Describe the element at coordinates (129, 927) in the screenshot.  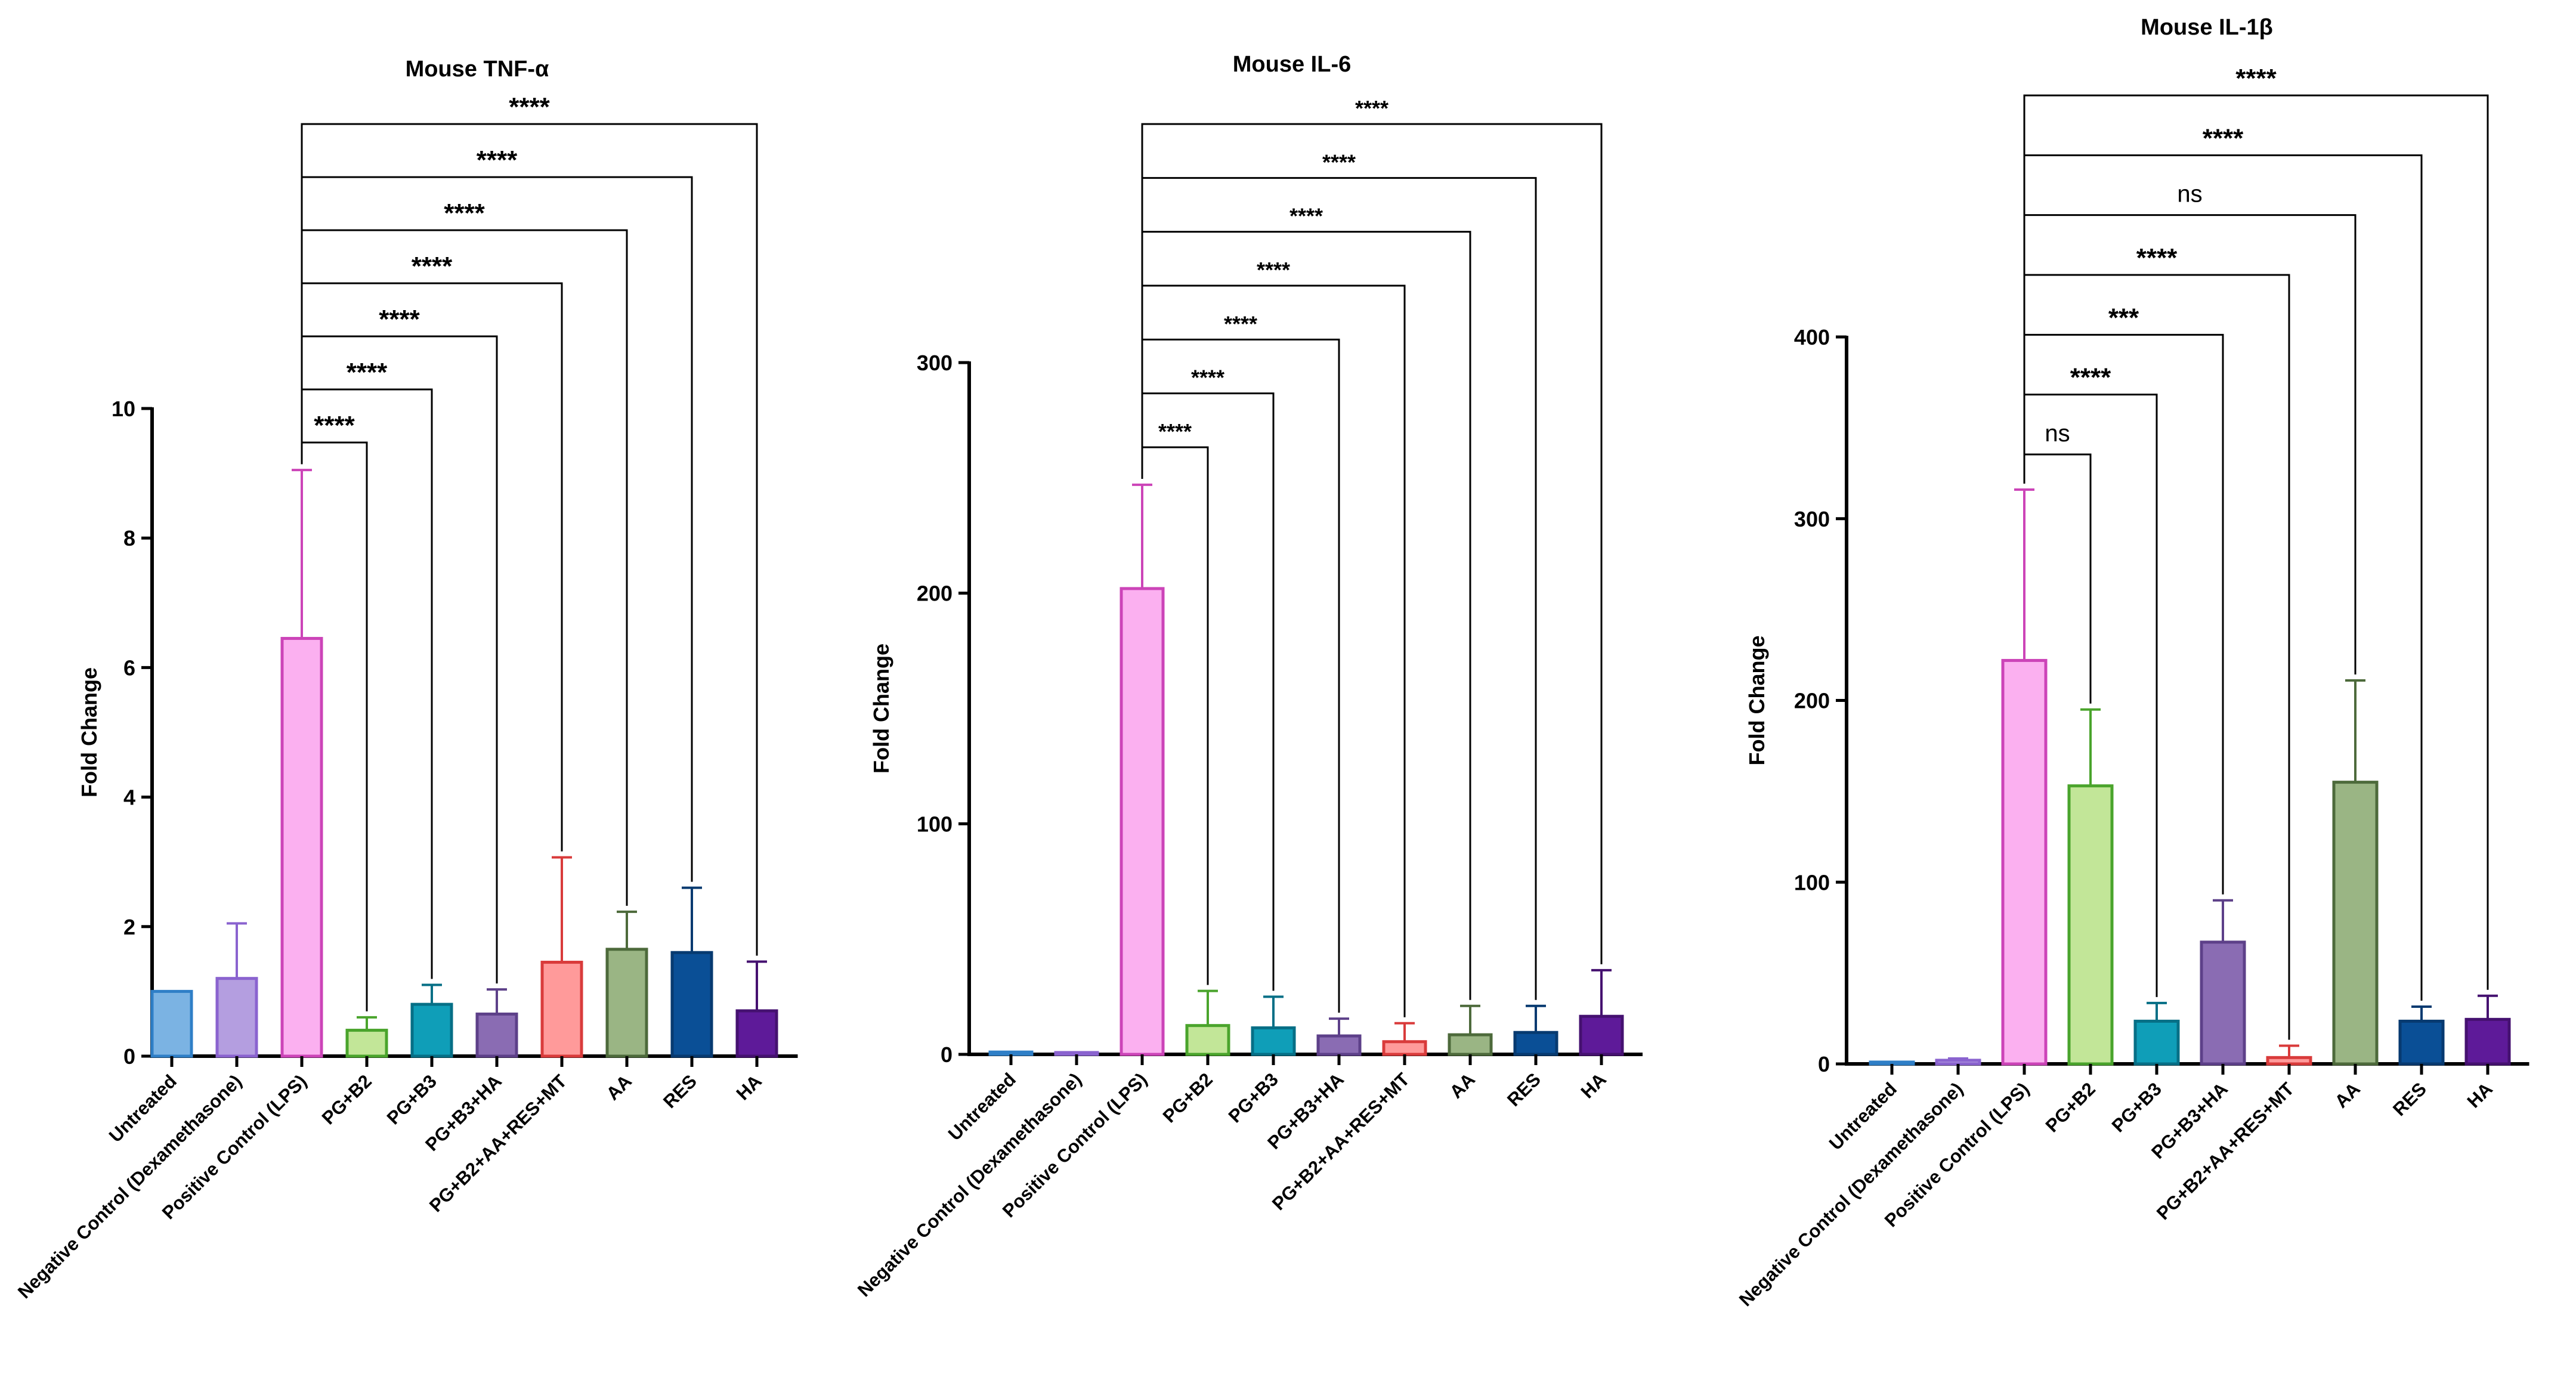
I see `y-tick-label: 2` at that location.